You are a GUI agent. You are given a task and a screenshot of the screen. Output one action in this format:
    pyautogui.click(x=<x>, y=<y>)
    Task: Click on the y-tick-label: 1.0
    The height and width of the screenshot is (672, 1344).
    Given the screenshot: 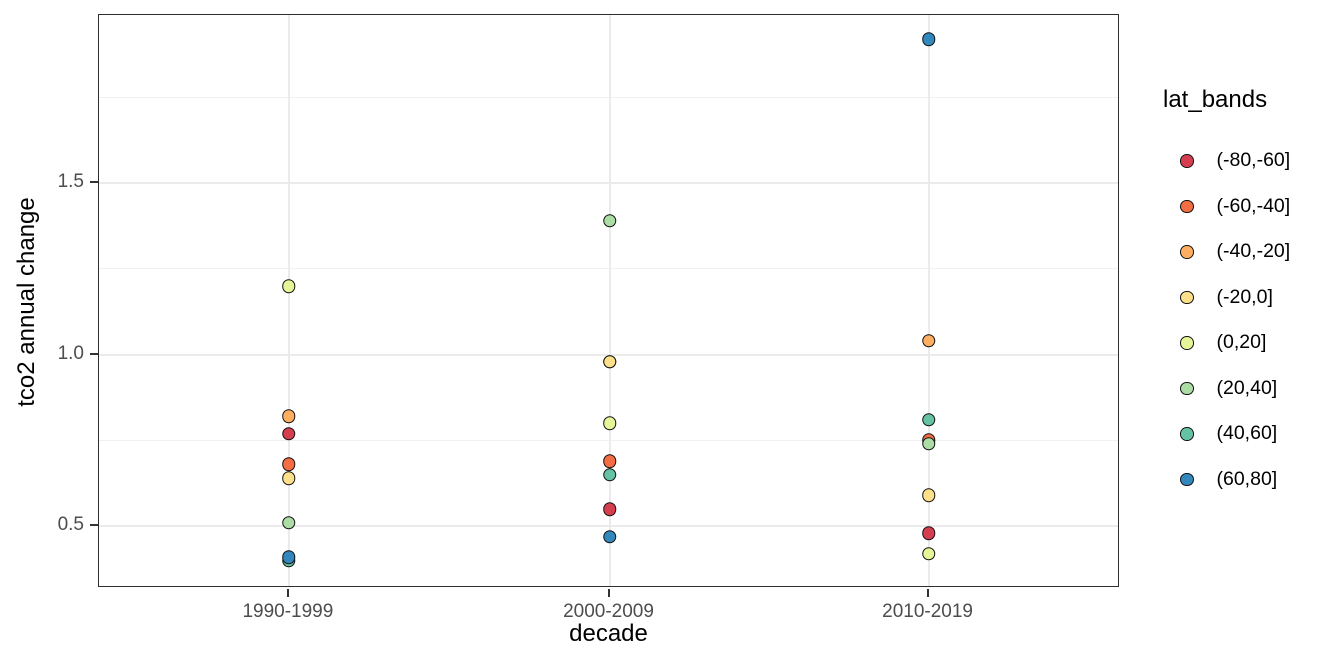 What is the action you would take?
    pyautogui.click(x=70, y=353)
    